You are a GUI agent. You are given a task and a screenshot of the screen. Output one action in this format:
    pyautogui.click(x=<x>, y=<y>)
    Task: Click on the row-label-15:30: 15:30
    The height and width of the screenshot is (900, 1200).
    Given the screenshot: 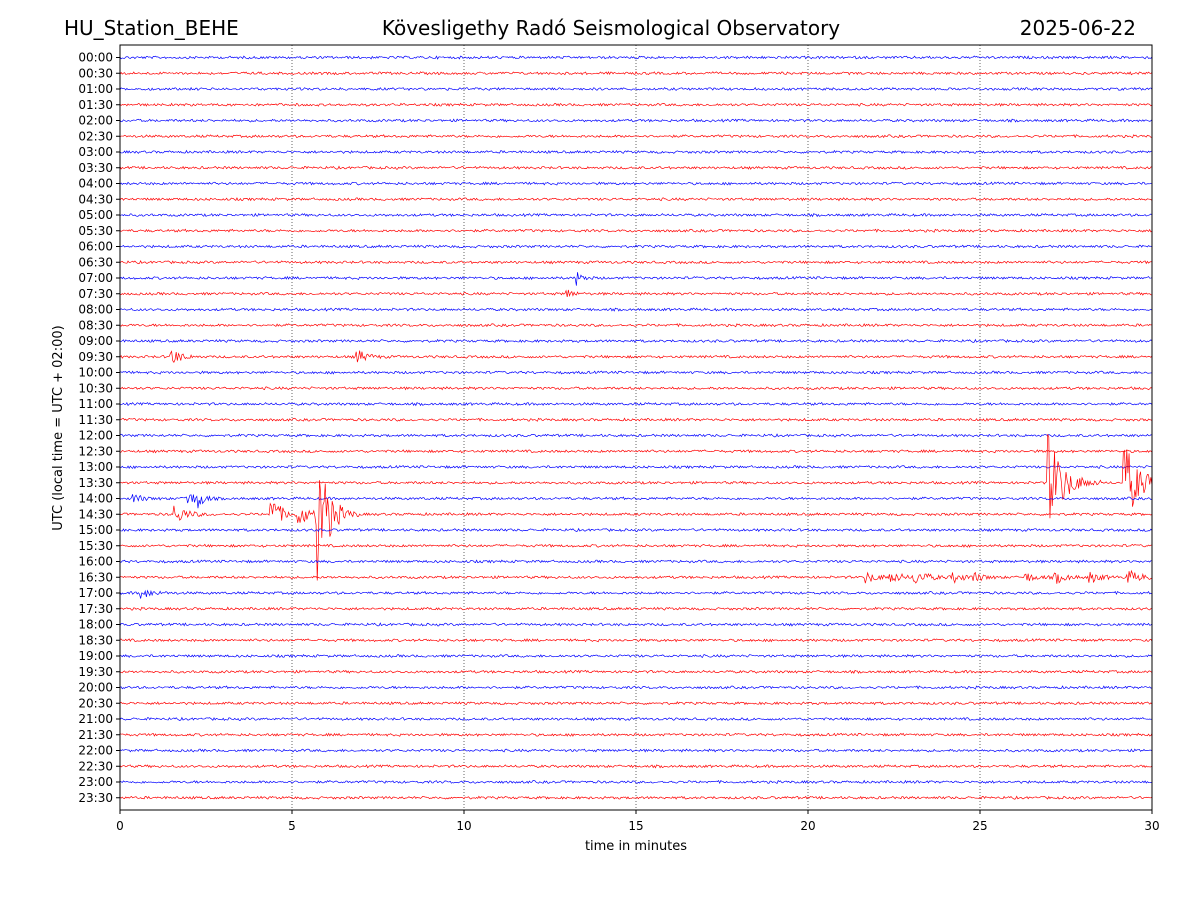 What is the action you would take?
    pyautogui.click(x=95, y=546)
    